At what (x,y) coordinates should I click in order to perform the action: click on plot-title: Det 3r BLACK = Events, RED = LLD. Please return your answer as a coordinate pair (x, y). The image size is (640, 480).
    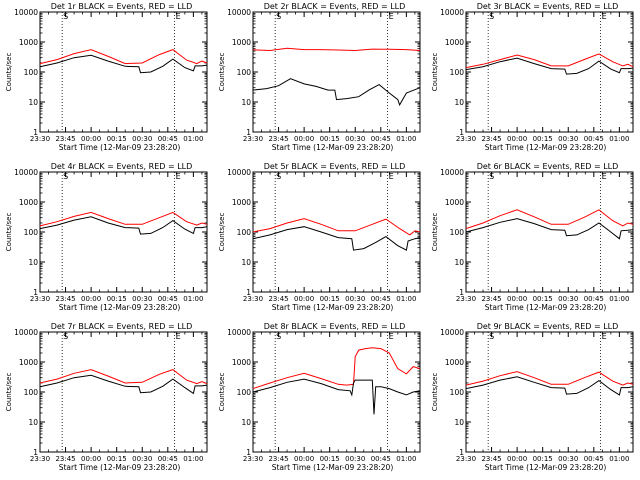
    Looking at the image, I should click on (548, 6).